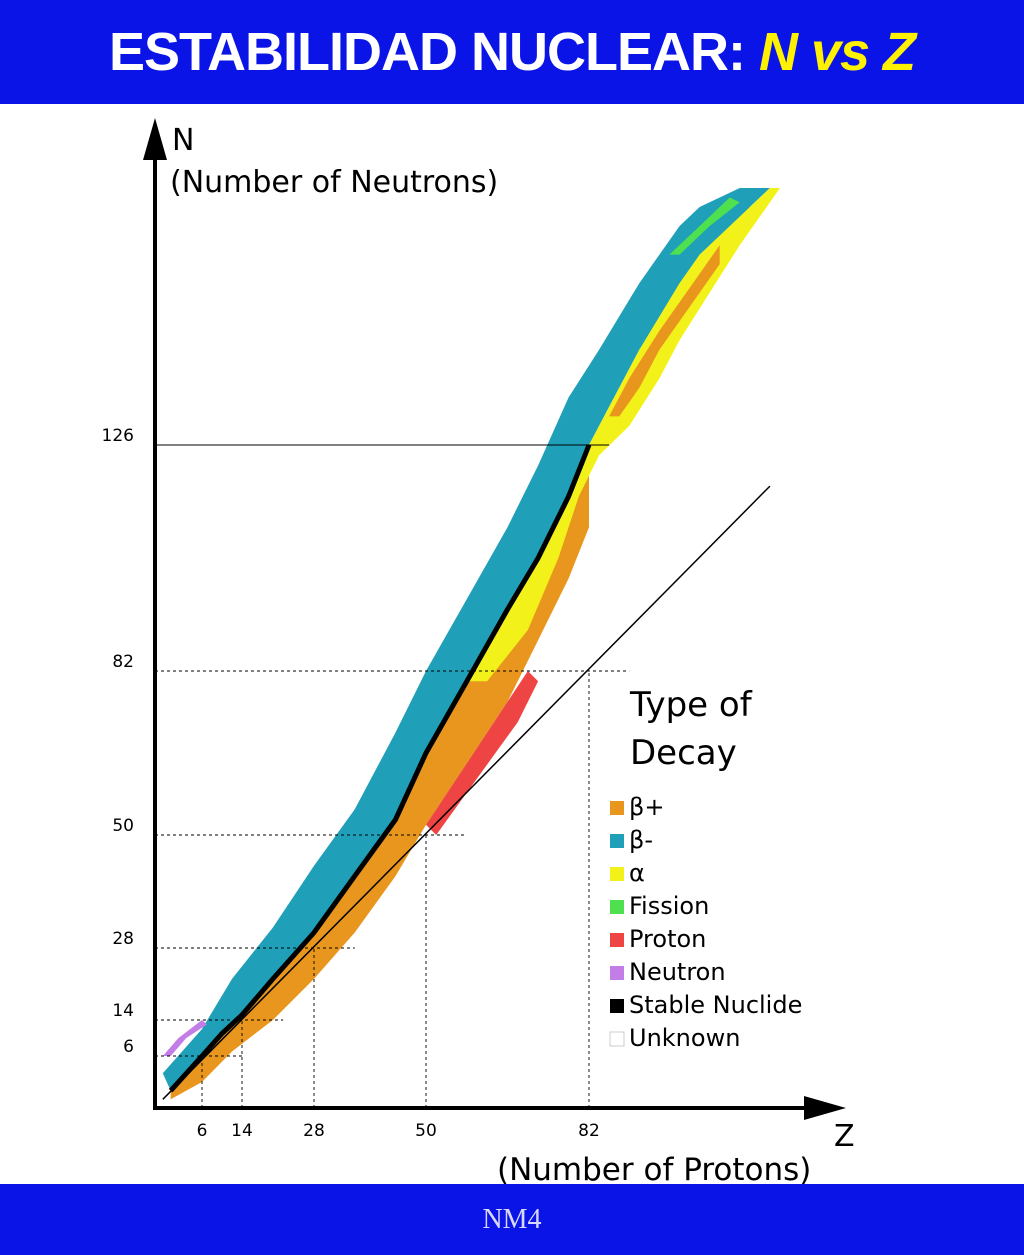  What do you see at coordinates (202, 1131) in the screenshot?
I see `x-tick-label: 6` at bounding box center [202, 1131].